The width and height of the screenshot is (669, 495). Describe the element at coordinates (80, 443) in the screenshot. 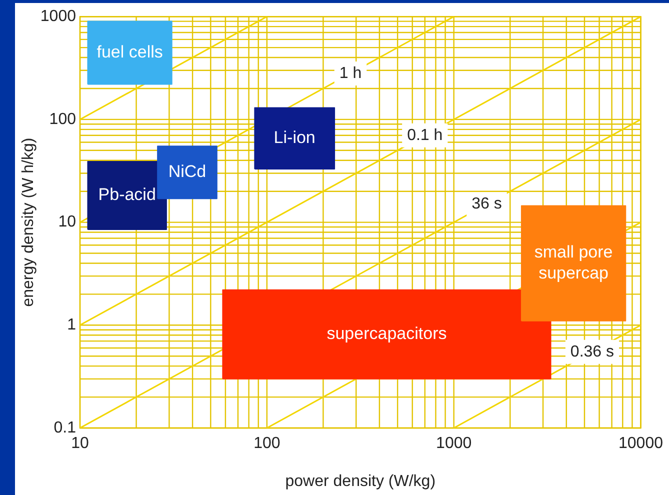

I see `x-tick-label: 10` at that location.